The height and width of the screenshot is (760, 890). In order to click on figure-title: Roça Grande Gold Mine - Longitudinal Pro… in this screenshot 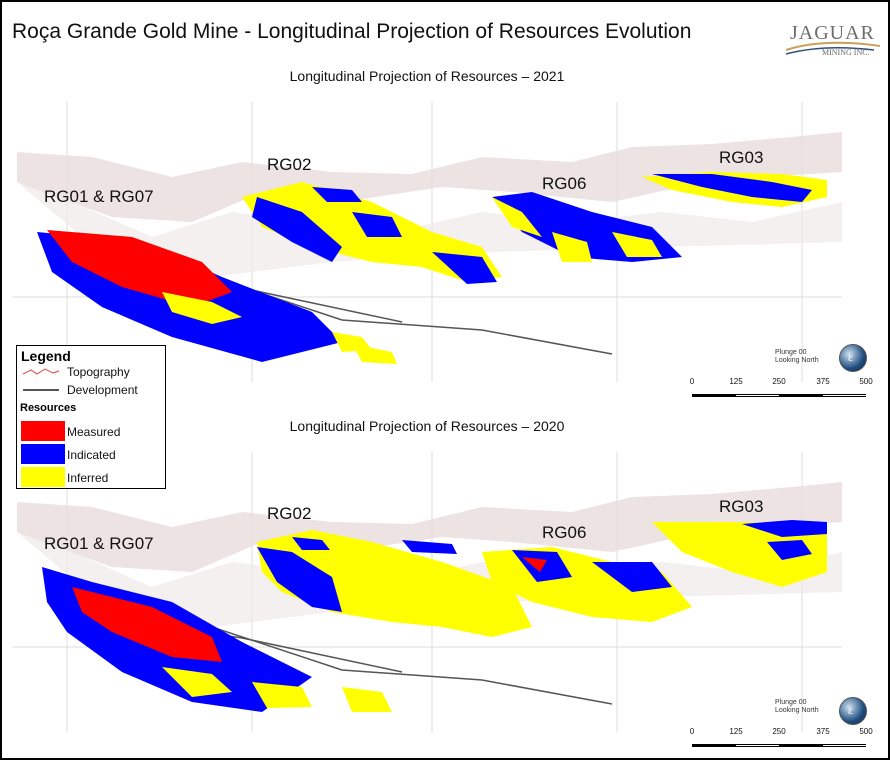, I will do `click(352, 31)`.